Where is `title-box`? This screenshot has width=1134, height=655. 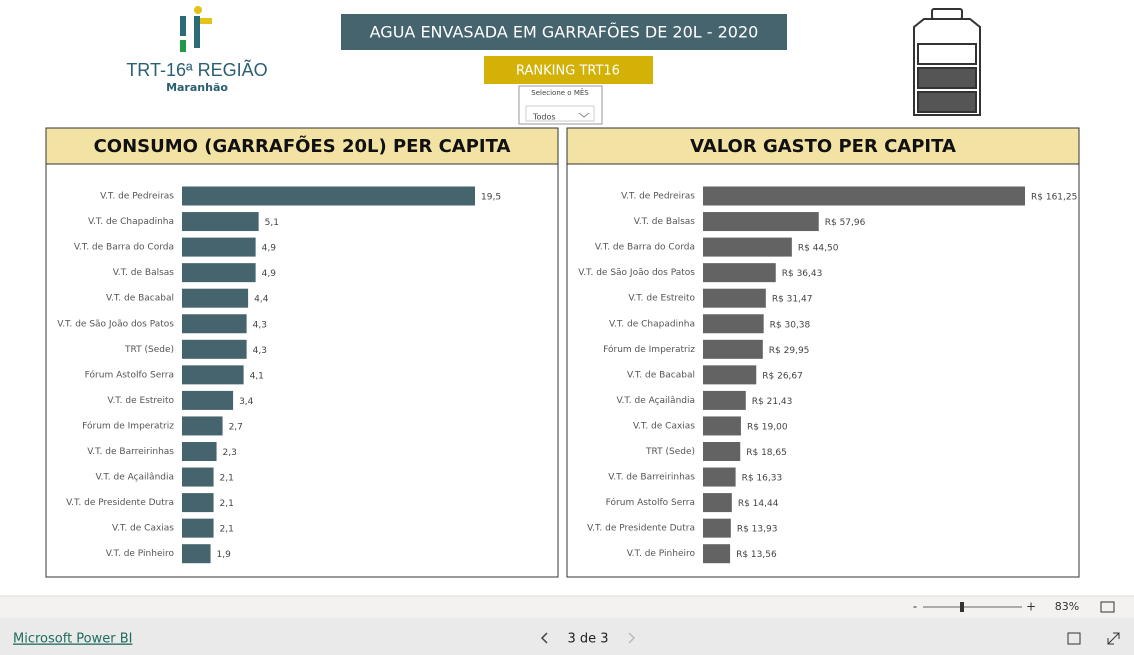
title-box is located at coordinates (564, 32).